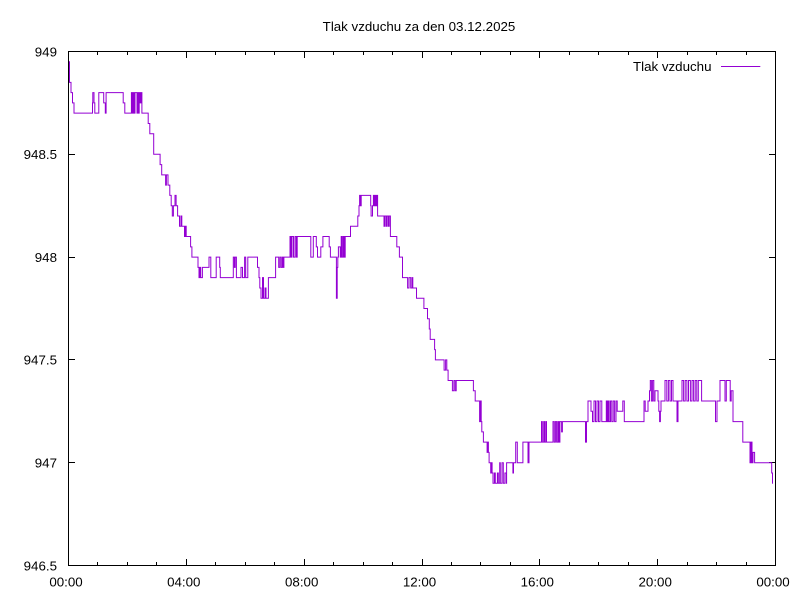  What do you see at coordinates (40, 360) in the screenshot?
I see `svg-text: 947.5` at bounding box center [40, 360].